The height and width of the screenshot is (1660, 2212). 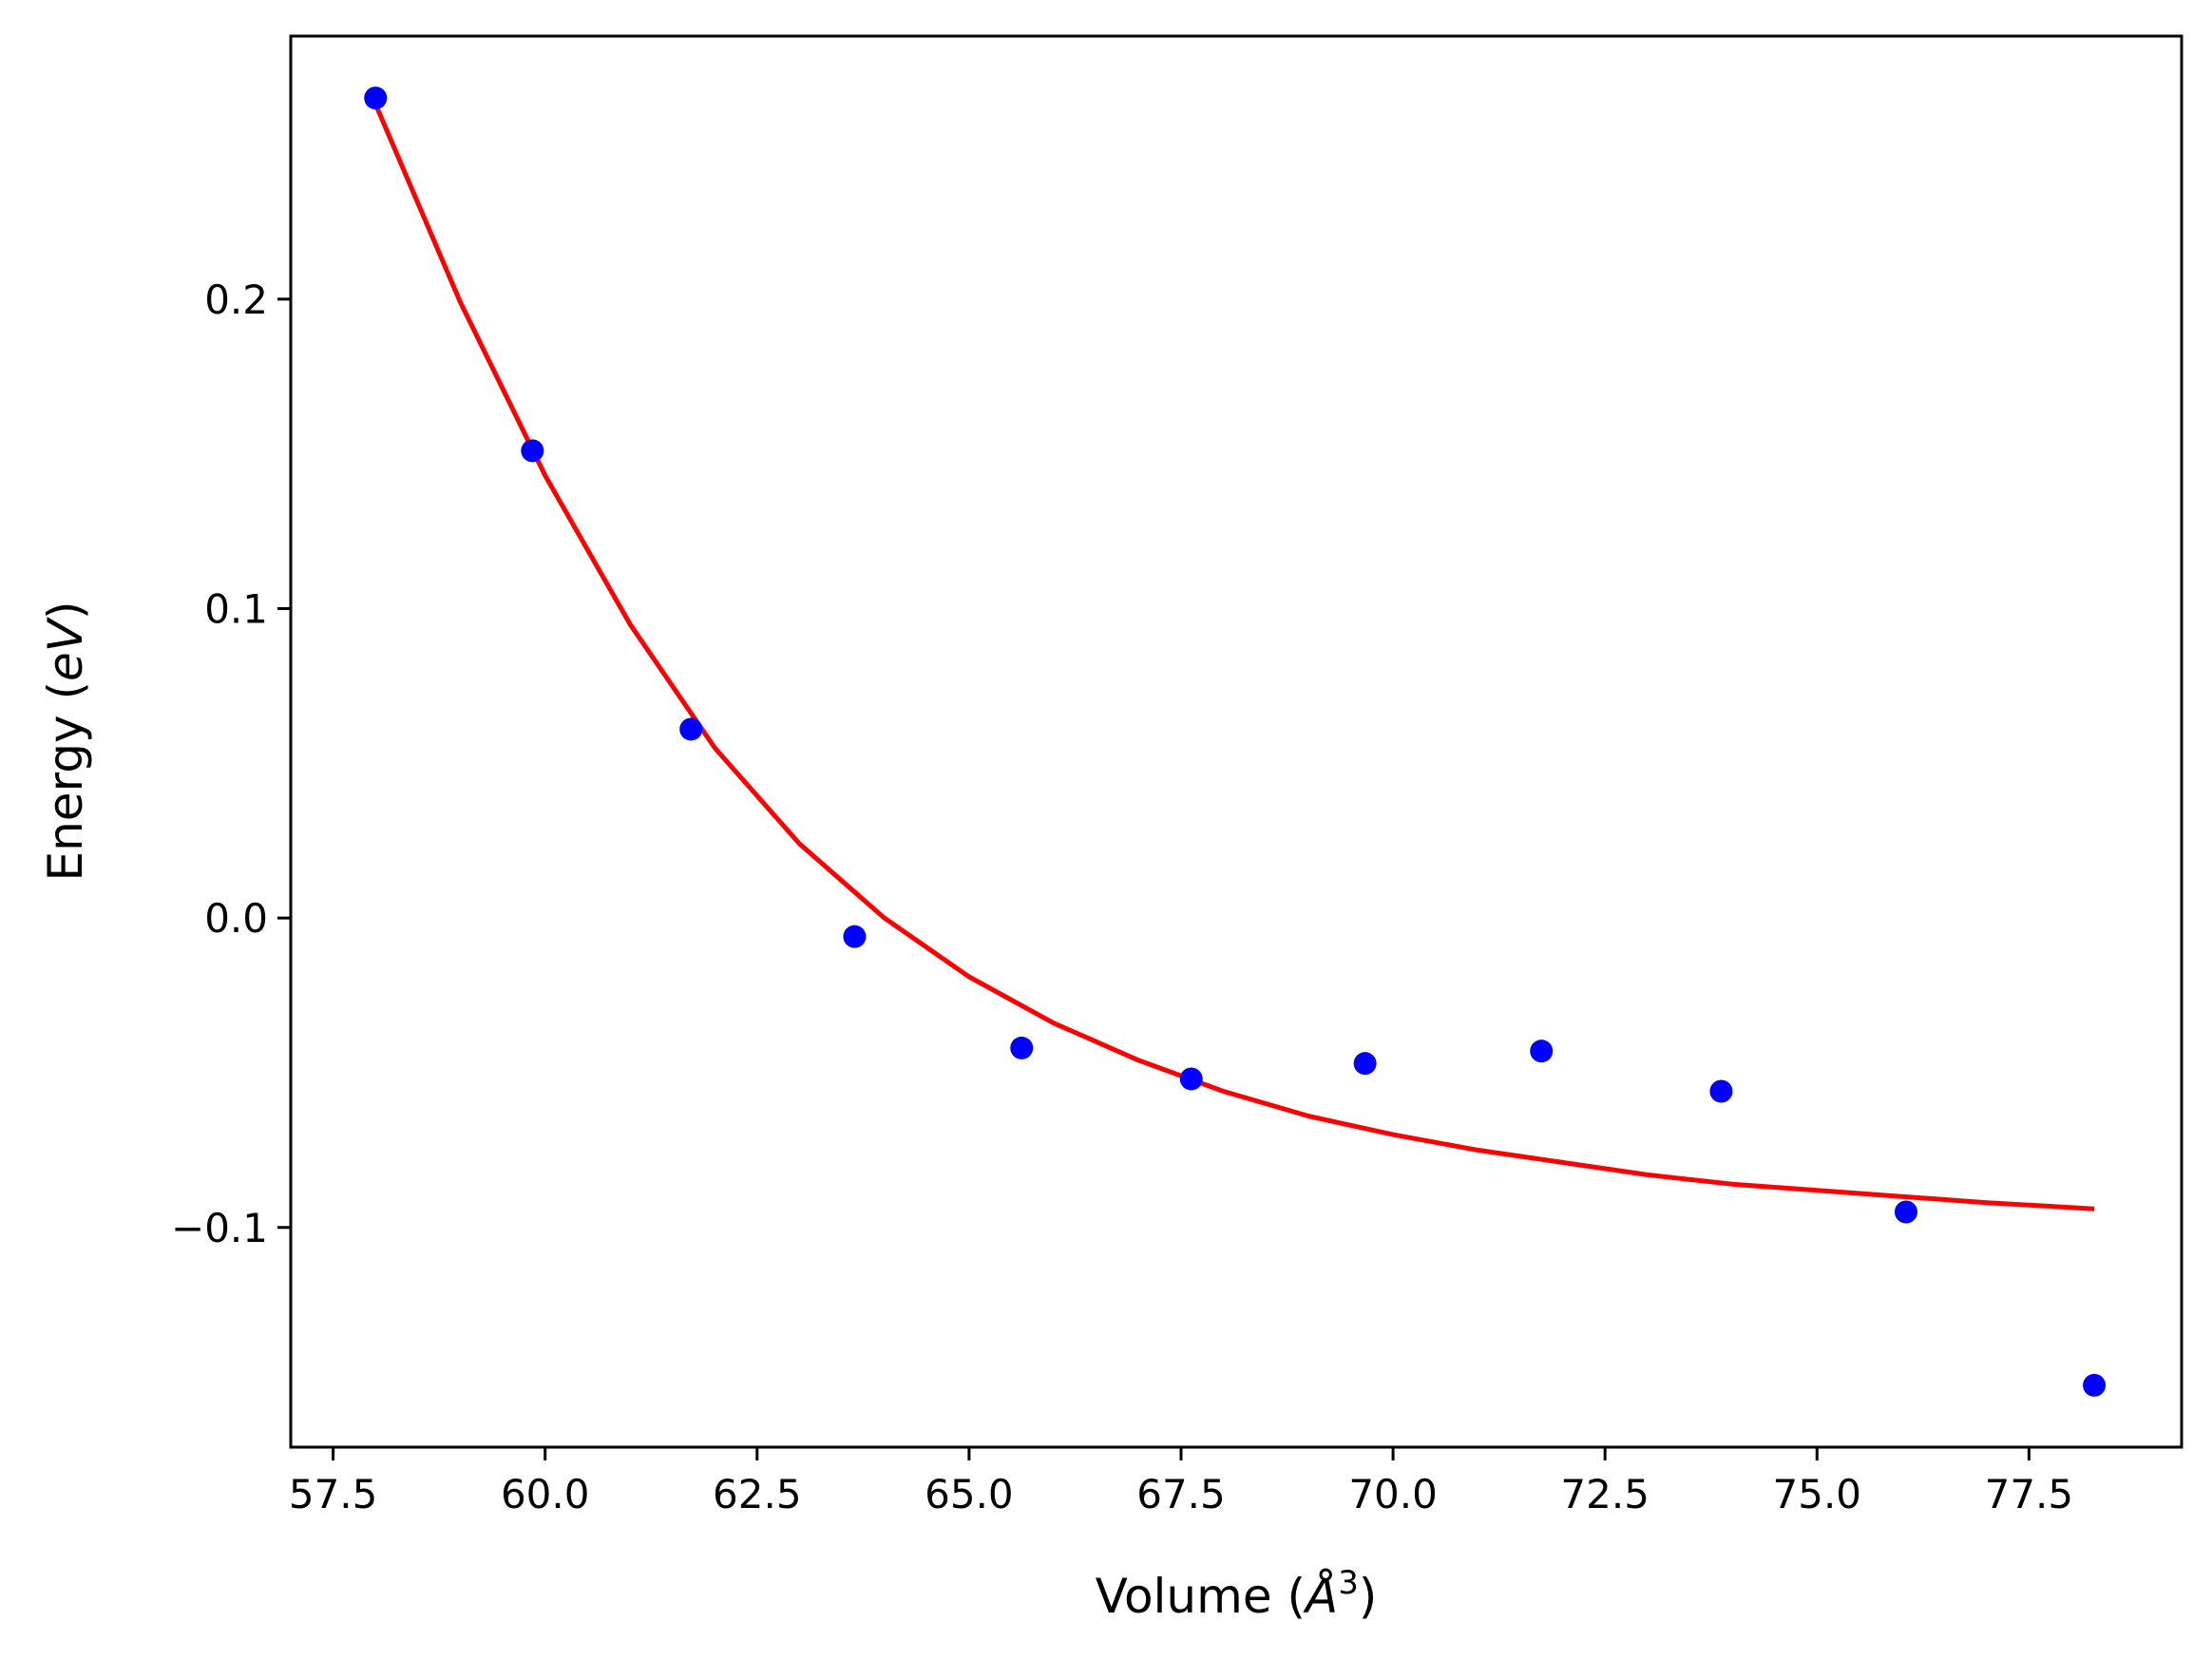 What do you see at coordinates (219, 1228) in the screenshot?
I see `y-tick-label: −0.1` at bounding box center [219, 1228].